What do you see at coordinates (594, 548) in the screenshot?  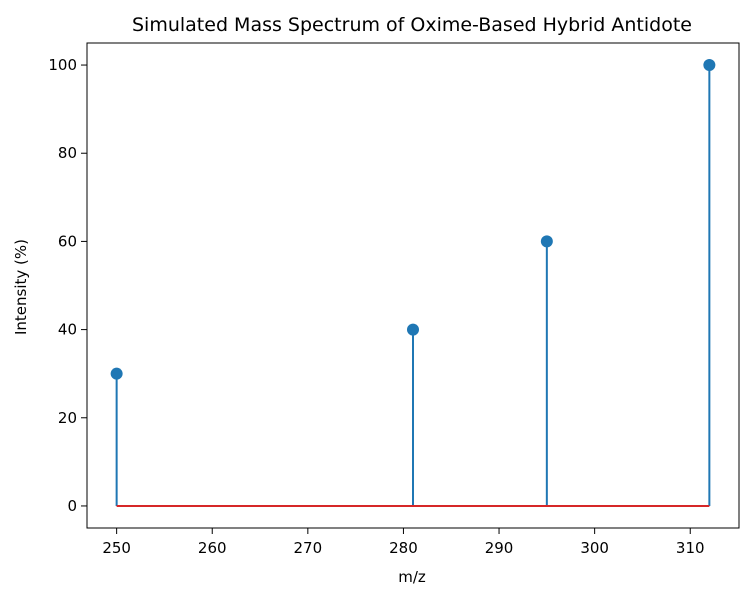 I see `x-tick-label: 300` at bounding box center [594, 548].